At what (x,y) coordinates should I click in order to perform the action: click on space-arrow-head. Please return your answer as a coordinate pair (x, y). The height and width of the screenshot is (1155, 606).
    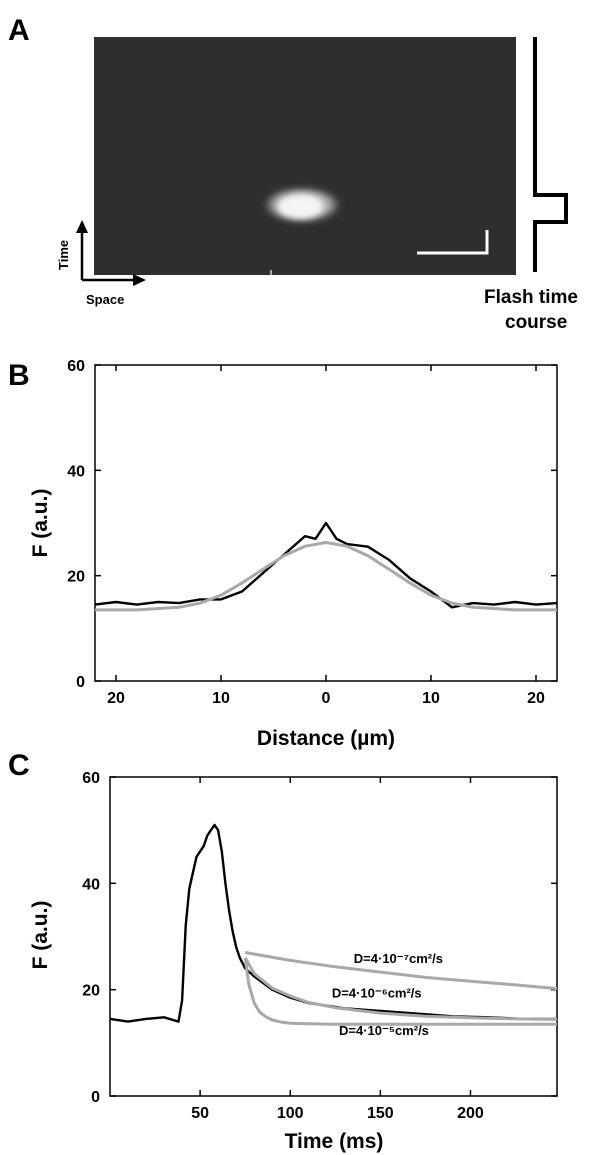
    Looking at the image, I should click on (139, 280).